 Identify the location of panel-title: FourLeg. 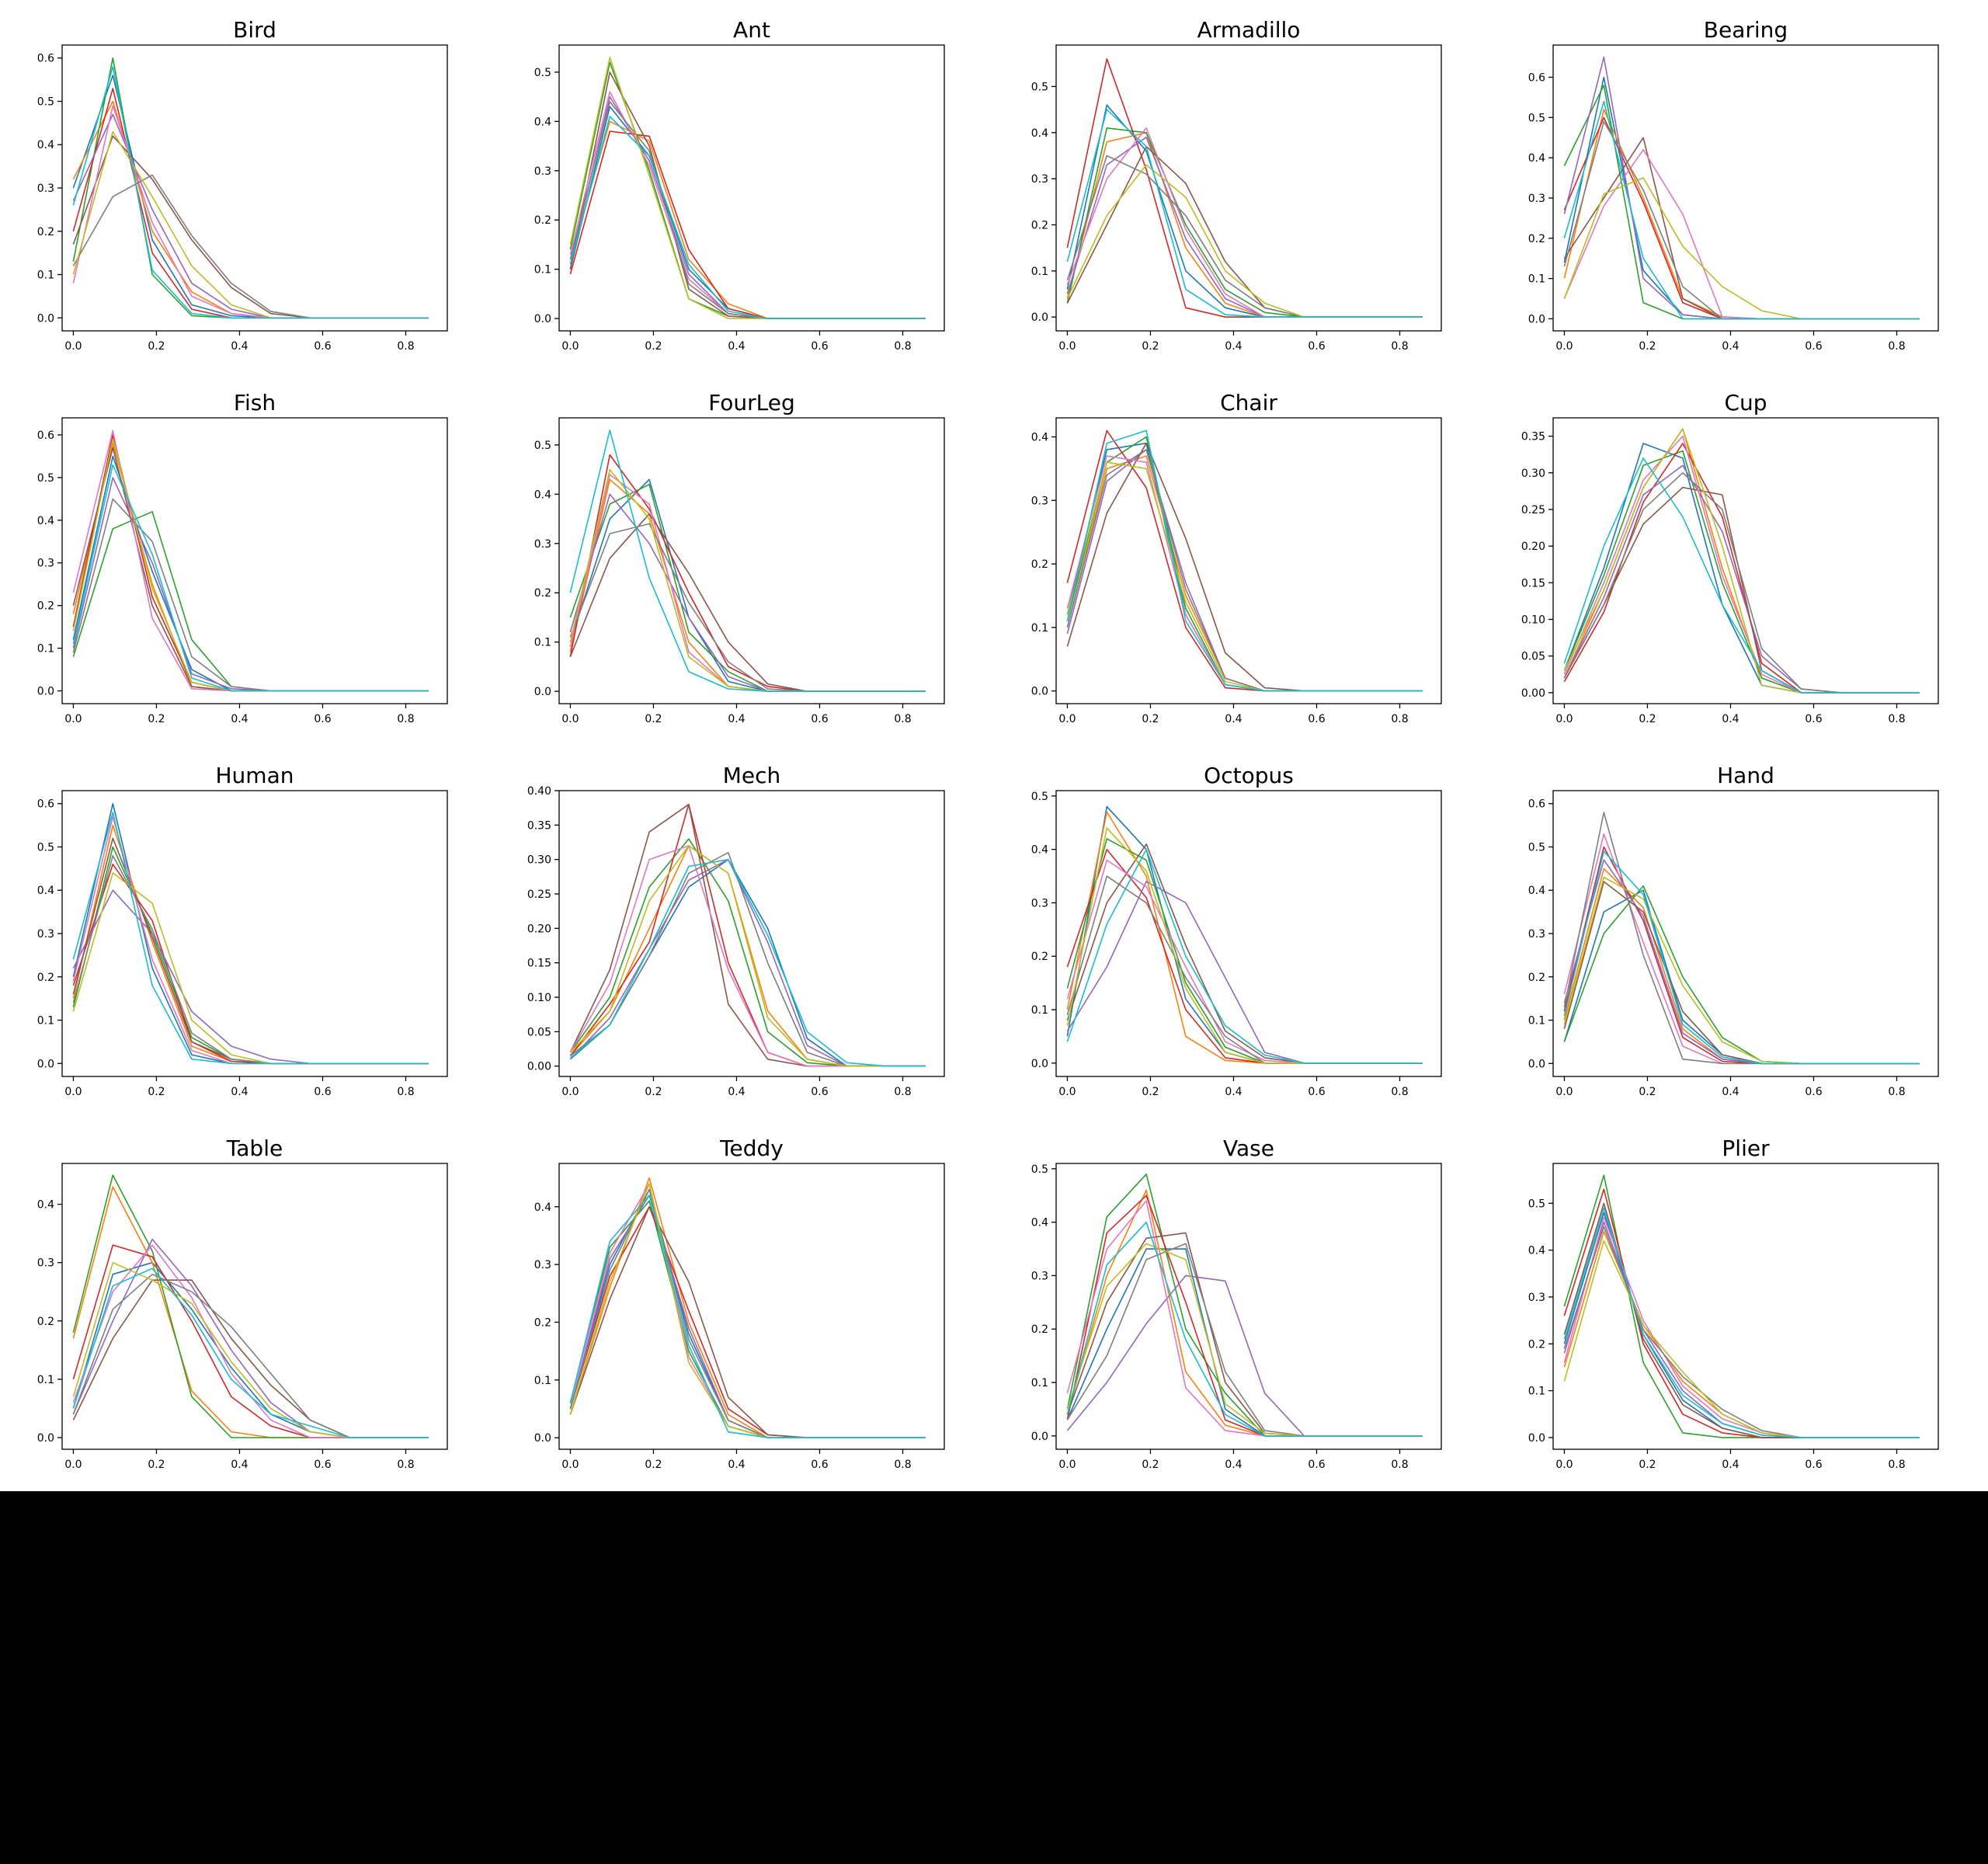
(752, 403).